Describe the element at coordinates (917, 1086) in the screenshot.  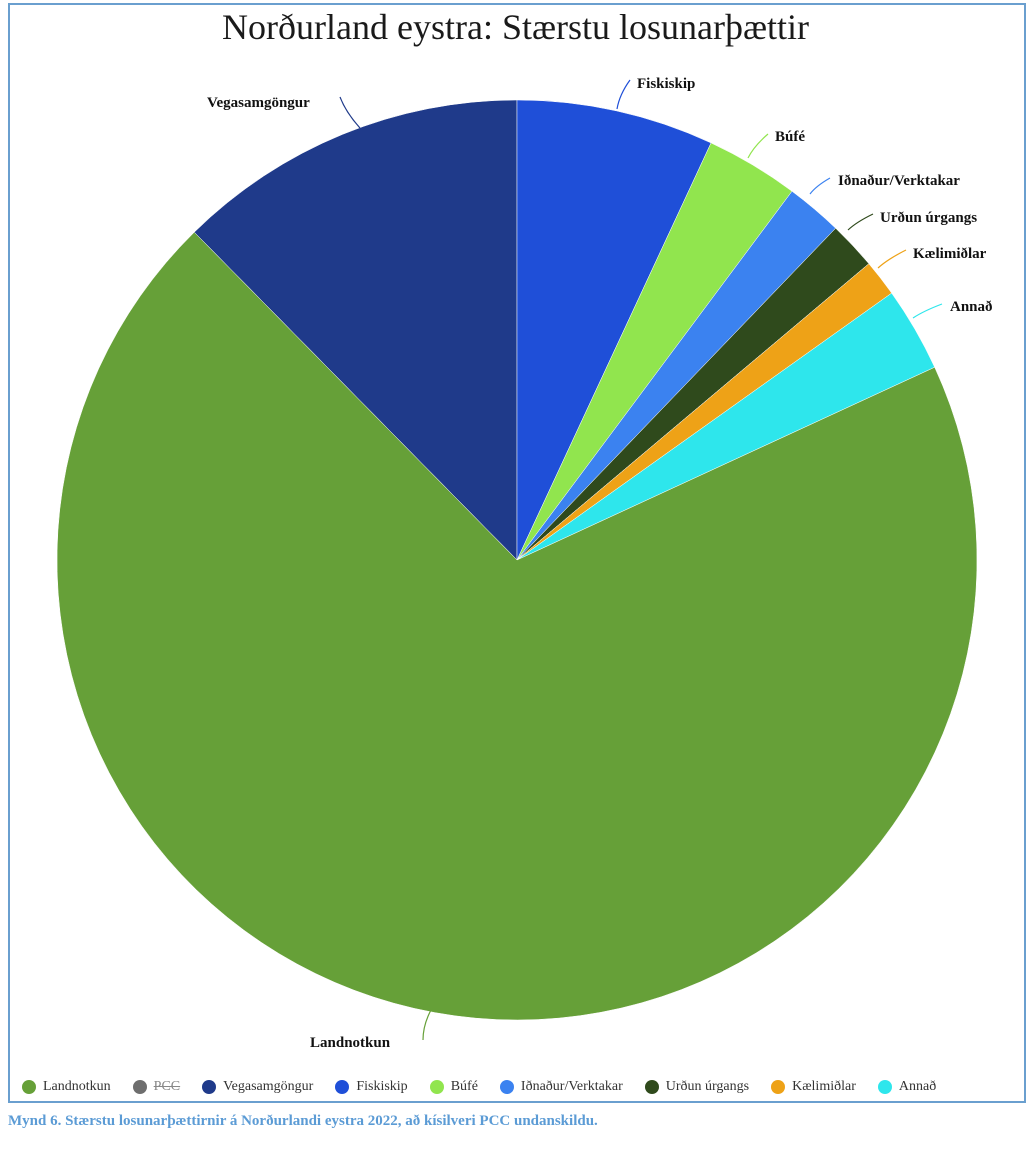
I see `legend-label: Annað` at that location.